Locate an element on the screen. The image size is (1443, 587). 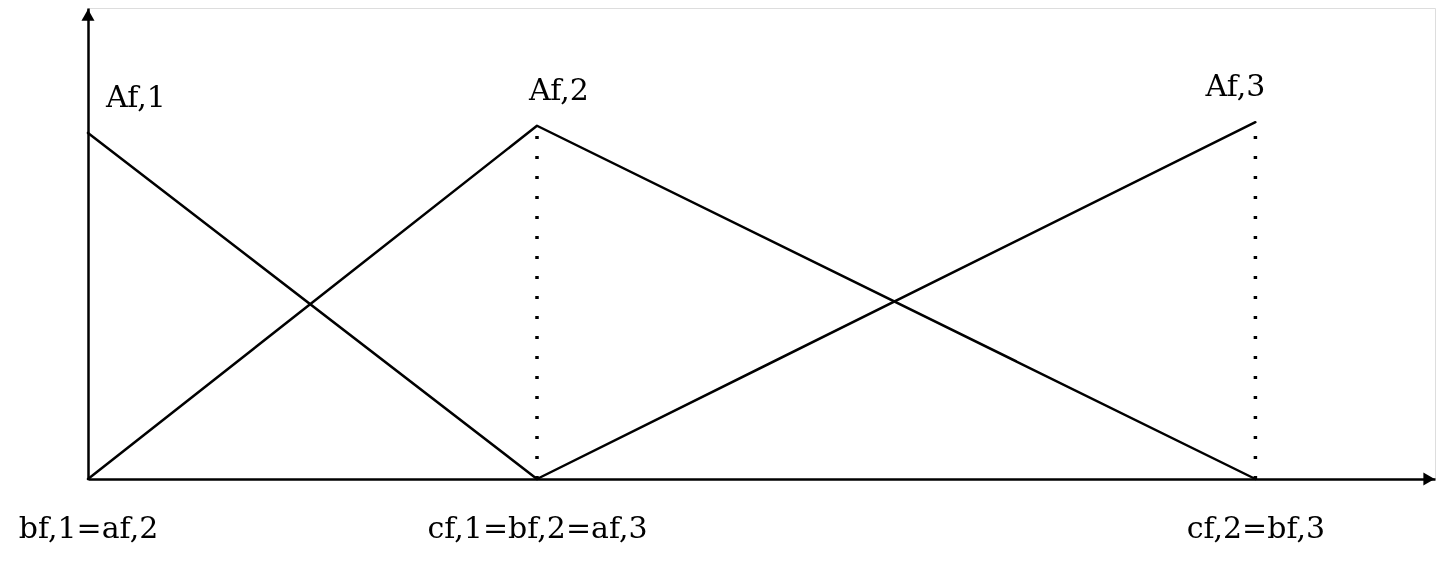
series-label: Af,3 is located at coordinates (1235, 86).